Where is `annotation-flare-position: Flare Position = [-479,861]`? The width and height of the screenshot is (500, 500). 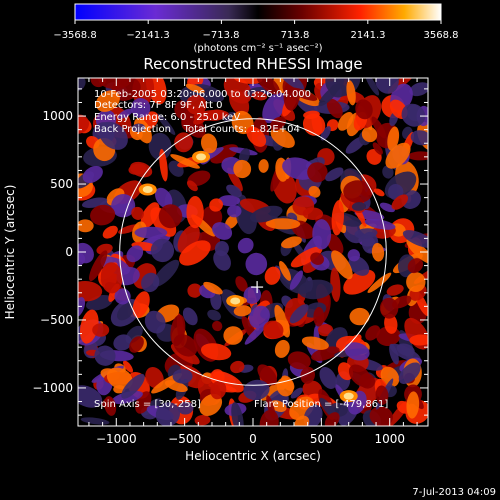
annotation-flare-position: Flare Position = [-479,861] is located at coordinates (321, 404).